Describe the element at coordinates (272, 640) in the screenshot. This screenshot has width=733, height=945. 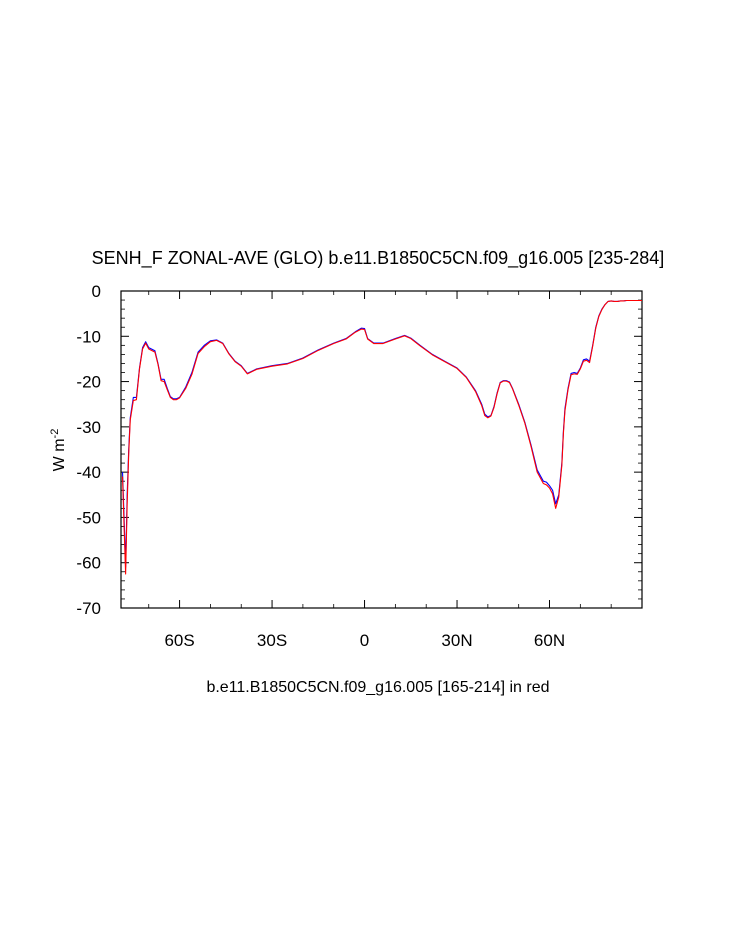
I see `x-tick-label: 30S` at that location.